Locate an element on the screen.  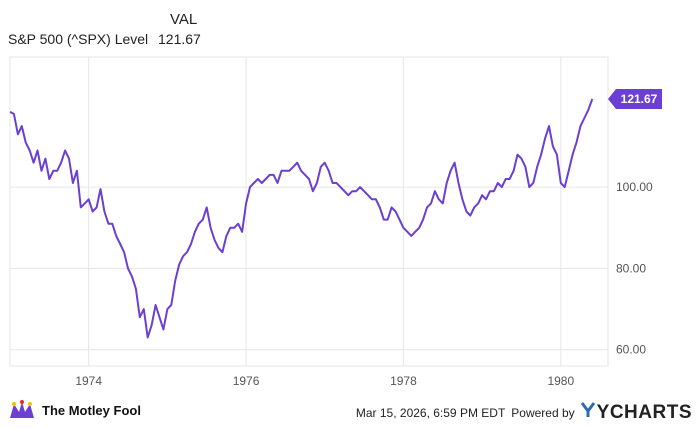
brand-logo: The Motley Fool is located at coordinates (74, 410).